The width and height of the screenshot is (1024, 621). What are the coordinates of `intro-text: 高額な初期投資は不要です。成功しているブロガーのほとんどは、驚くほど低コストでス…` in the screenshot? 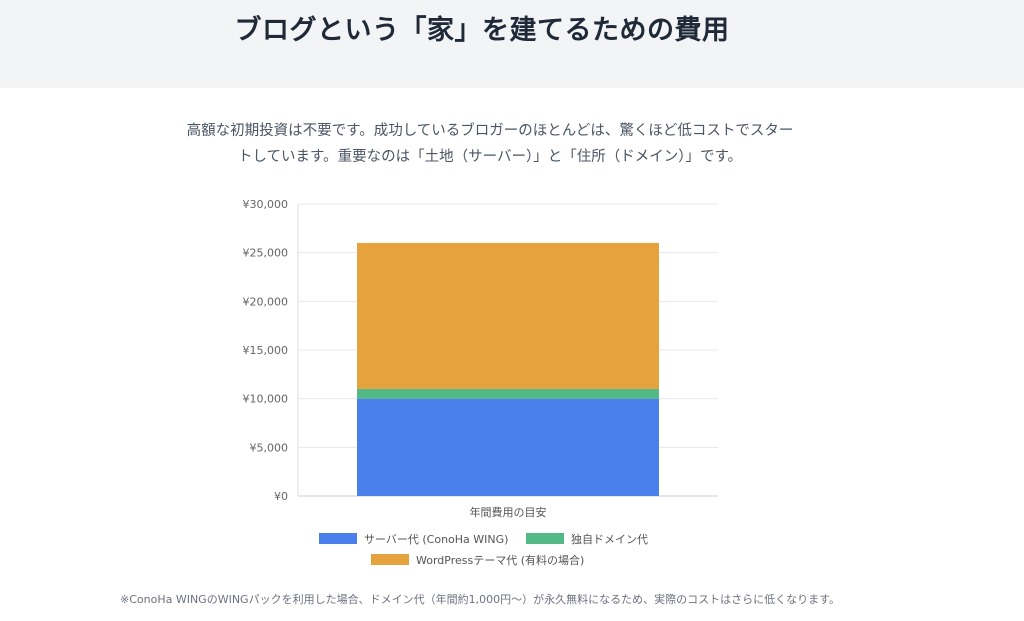 It's located at (490, 144).